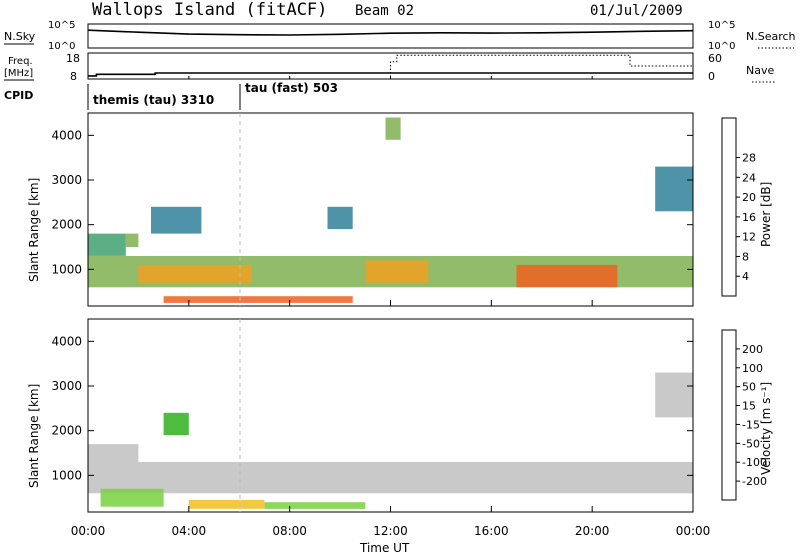 This screenshot has height=554, width=800. I want to click on power-colorbar-label: Power [dB], so click(766, 214).